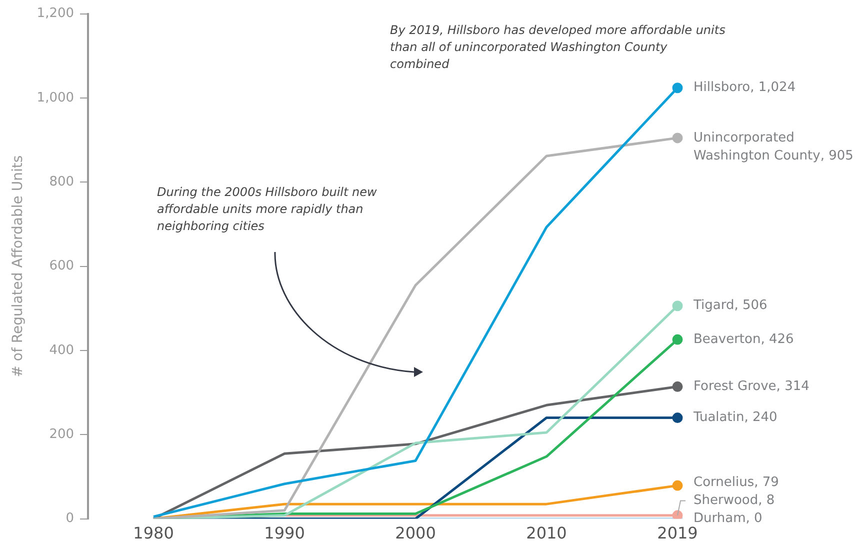 This screenshot has height=554, width=868. What do you see at coordinates (736, 418) in the screenshot?
I see `text: Tualatin, 240` at bounding box center [736, 418].